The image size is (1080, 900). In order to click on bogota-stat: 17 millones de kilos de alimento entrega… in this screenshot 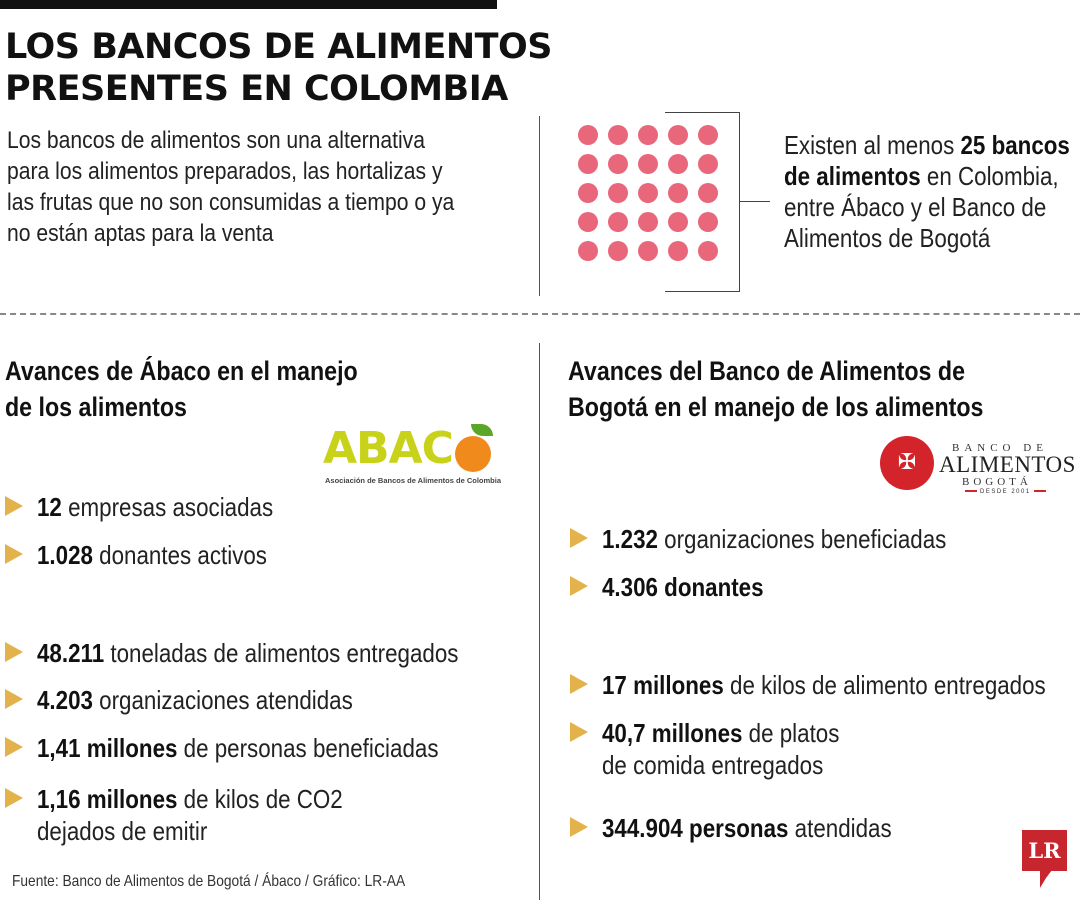, I will do `click(825, 685)`.